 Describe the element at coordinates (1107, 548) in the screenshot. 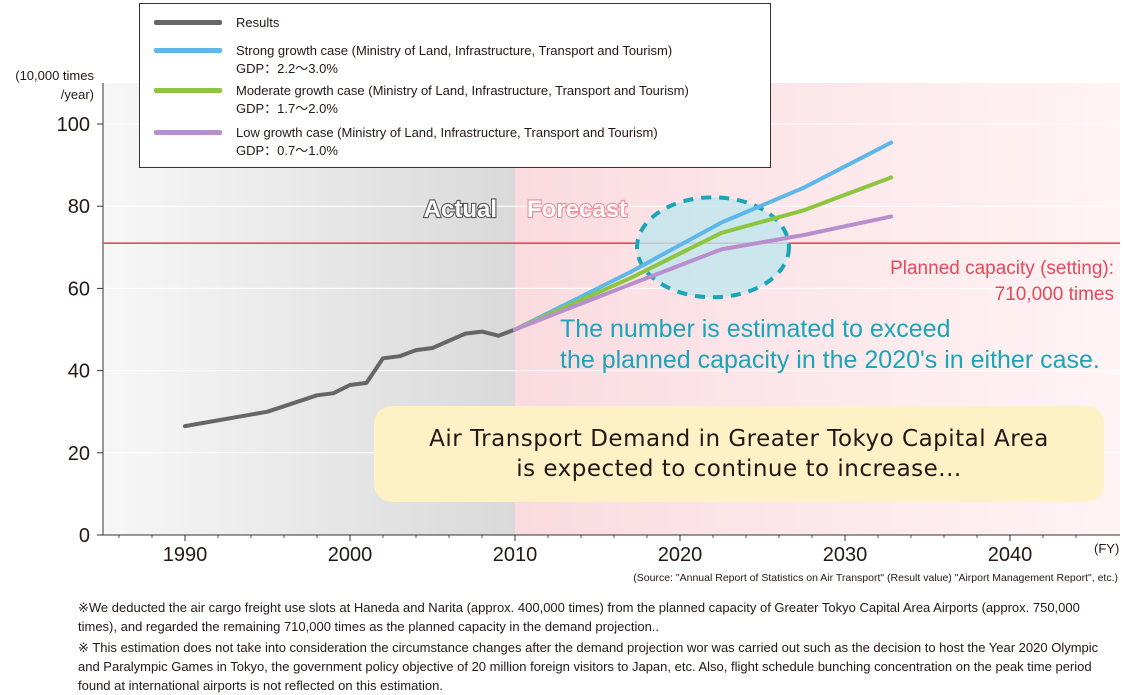

I see `x-axis-unit: (FY)` at that location.